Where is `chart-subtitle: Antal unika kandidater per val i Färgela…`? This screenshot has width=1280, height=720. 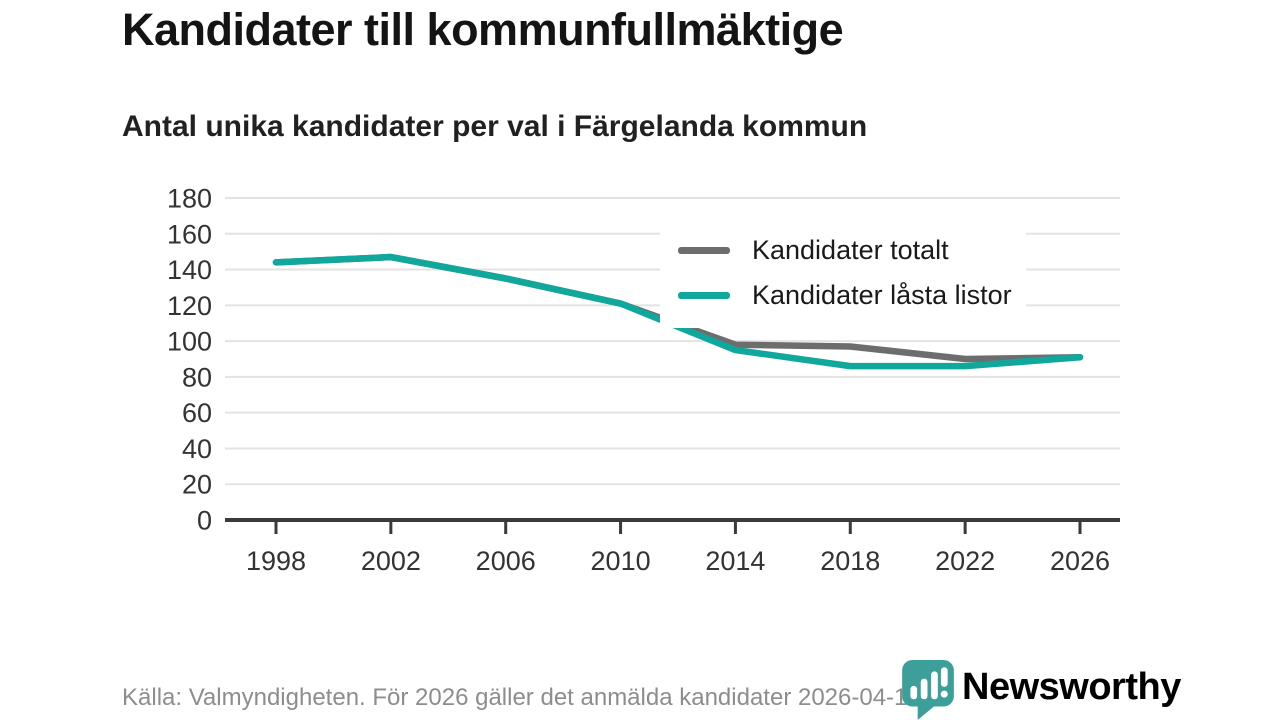 chart-subtitle: Antal unika kandidater per val i Färgela… is located at coordinates (495, 126).